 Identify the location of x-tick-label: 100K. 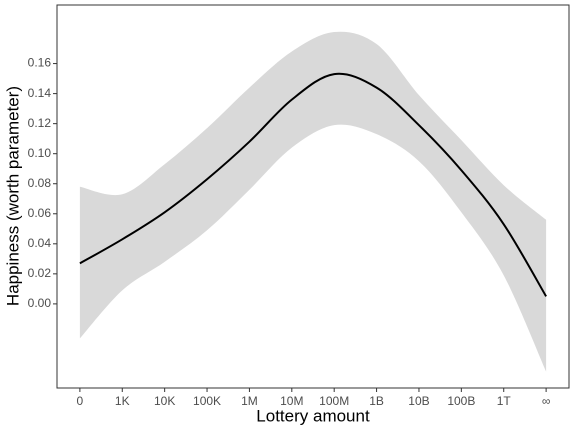
(207, 401).